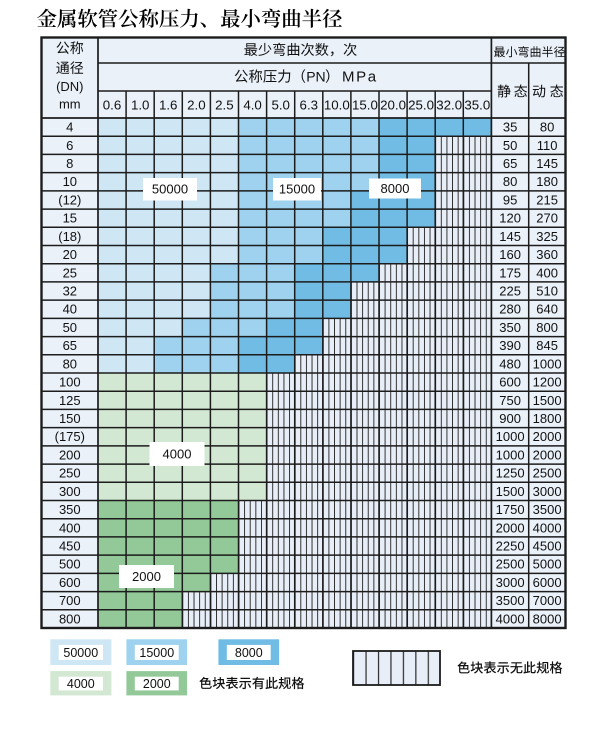  I want to click on svg-text: 110, so click(547, 145).